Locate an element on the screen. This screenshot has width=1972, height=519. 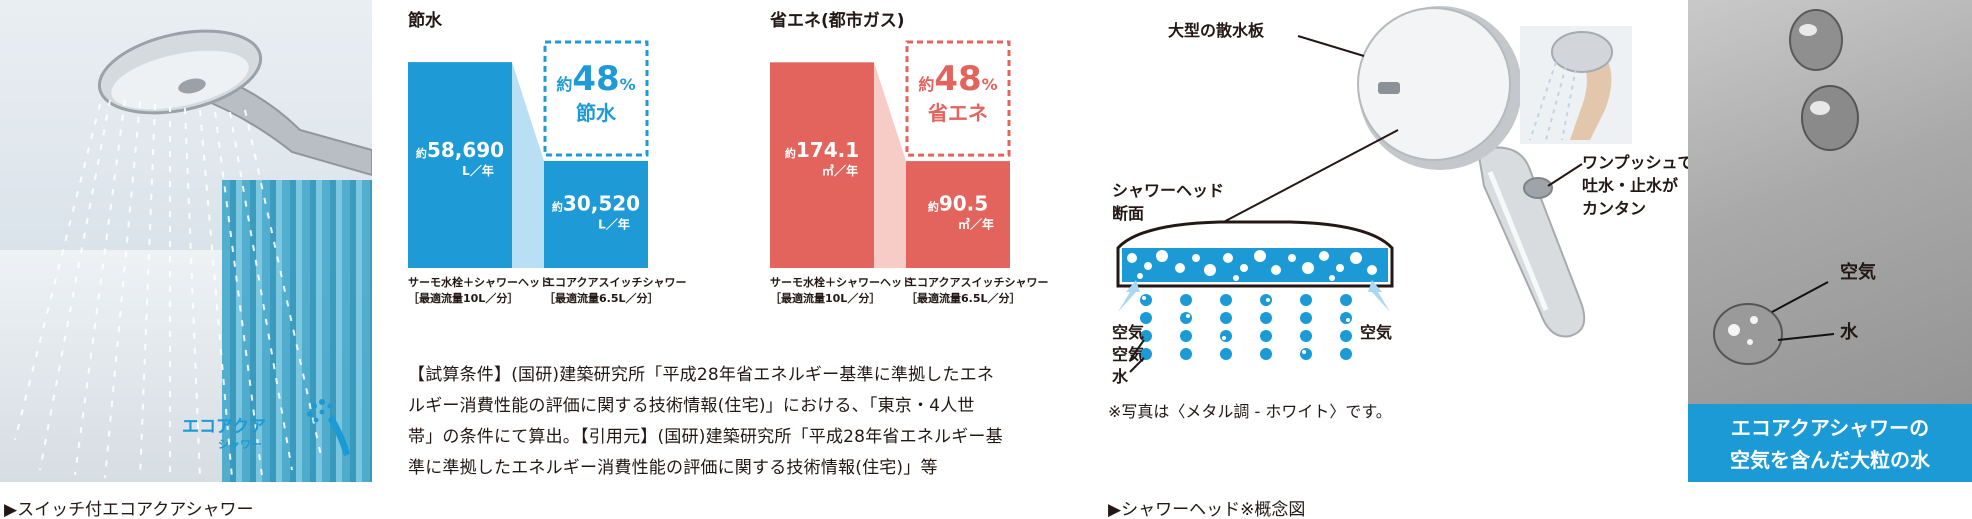
bar-value-label: 約174.1 is located at coordinates (822, 150).